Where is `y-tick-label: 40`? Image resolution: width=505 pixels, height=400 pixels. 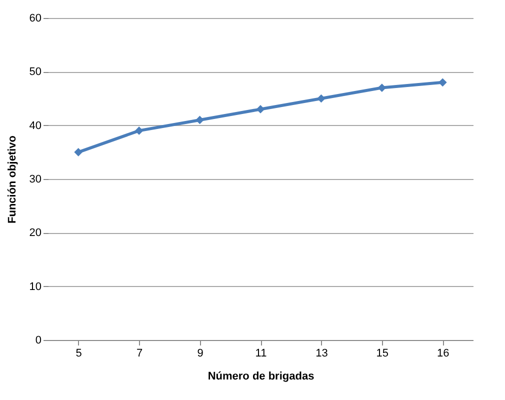
y-tick-label: 40 is located at coordinates (35, 126).